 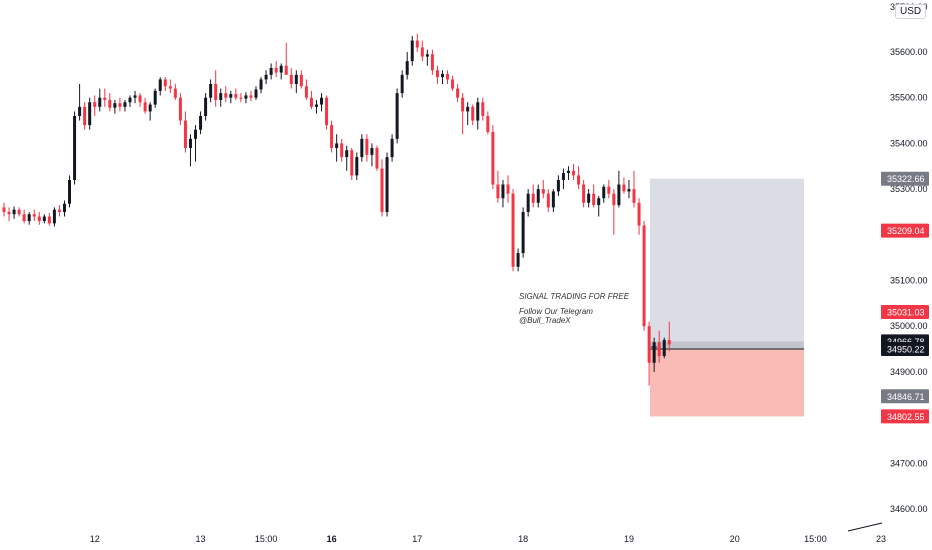 I want to click on time-tick-label: 23, so click(x=881, y=539).